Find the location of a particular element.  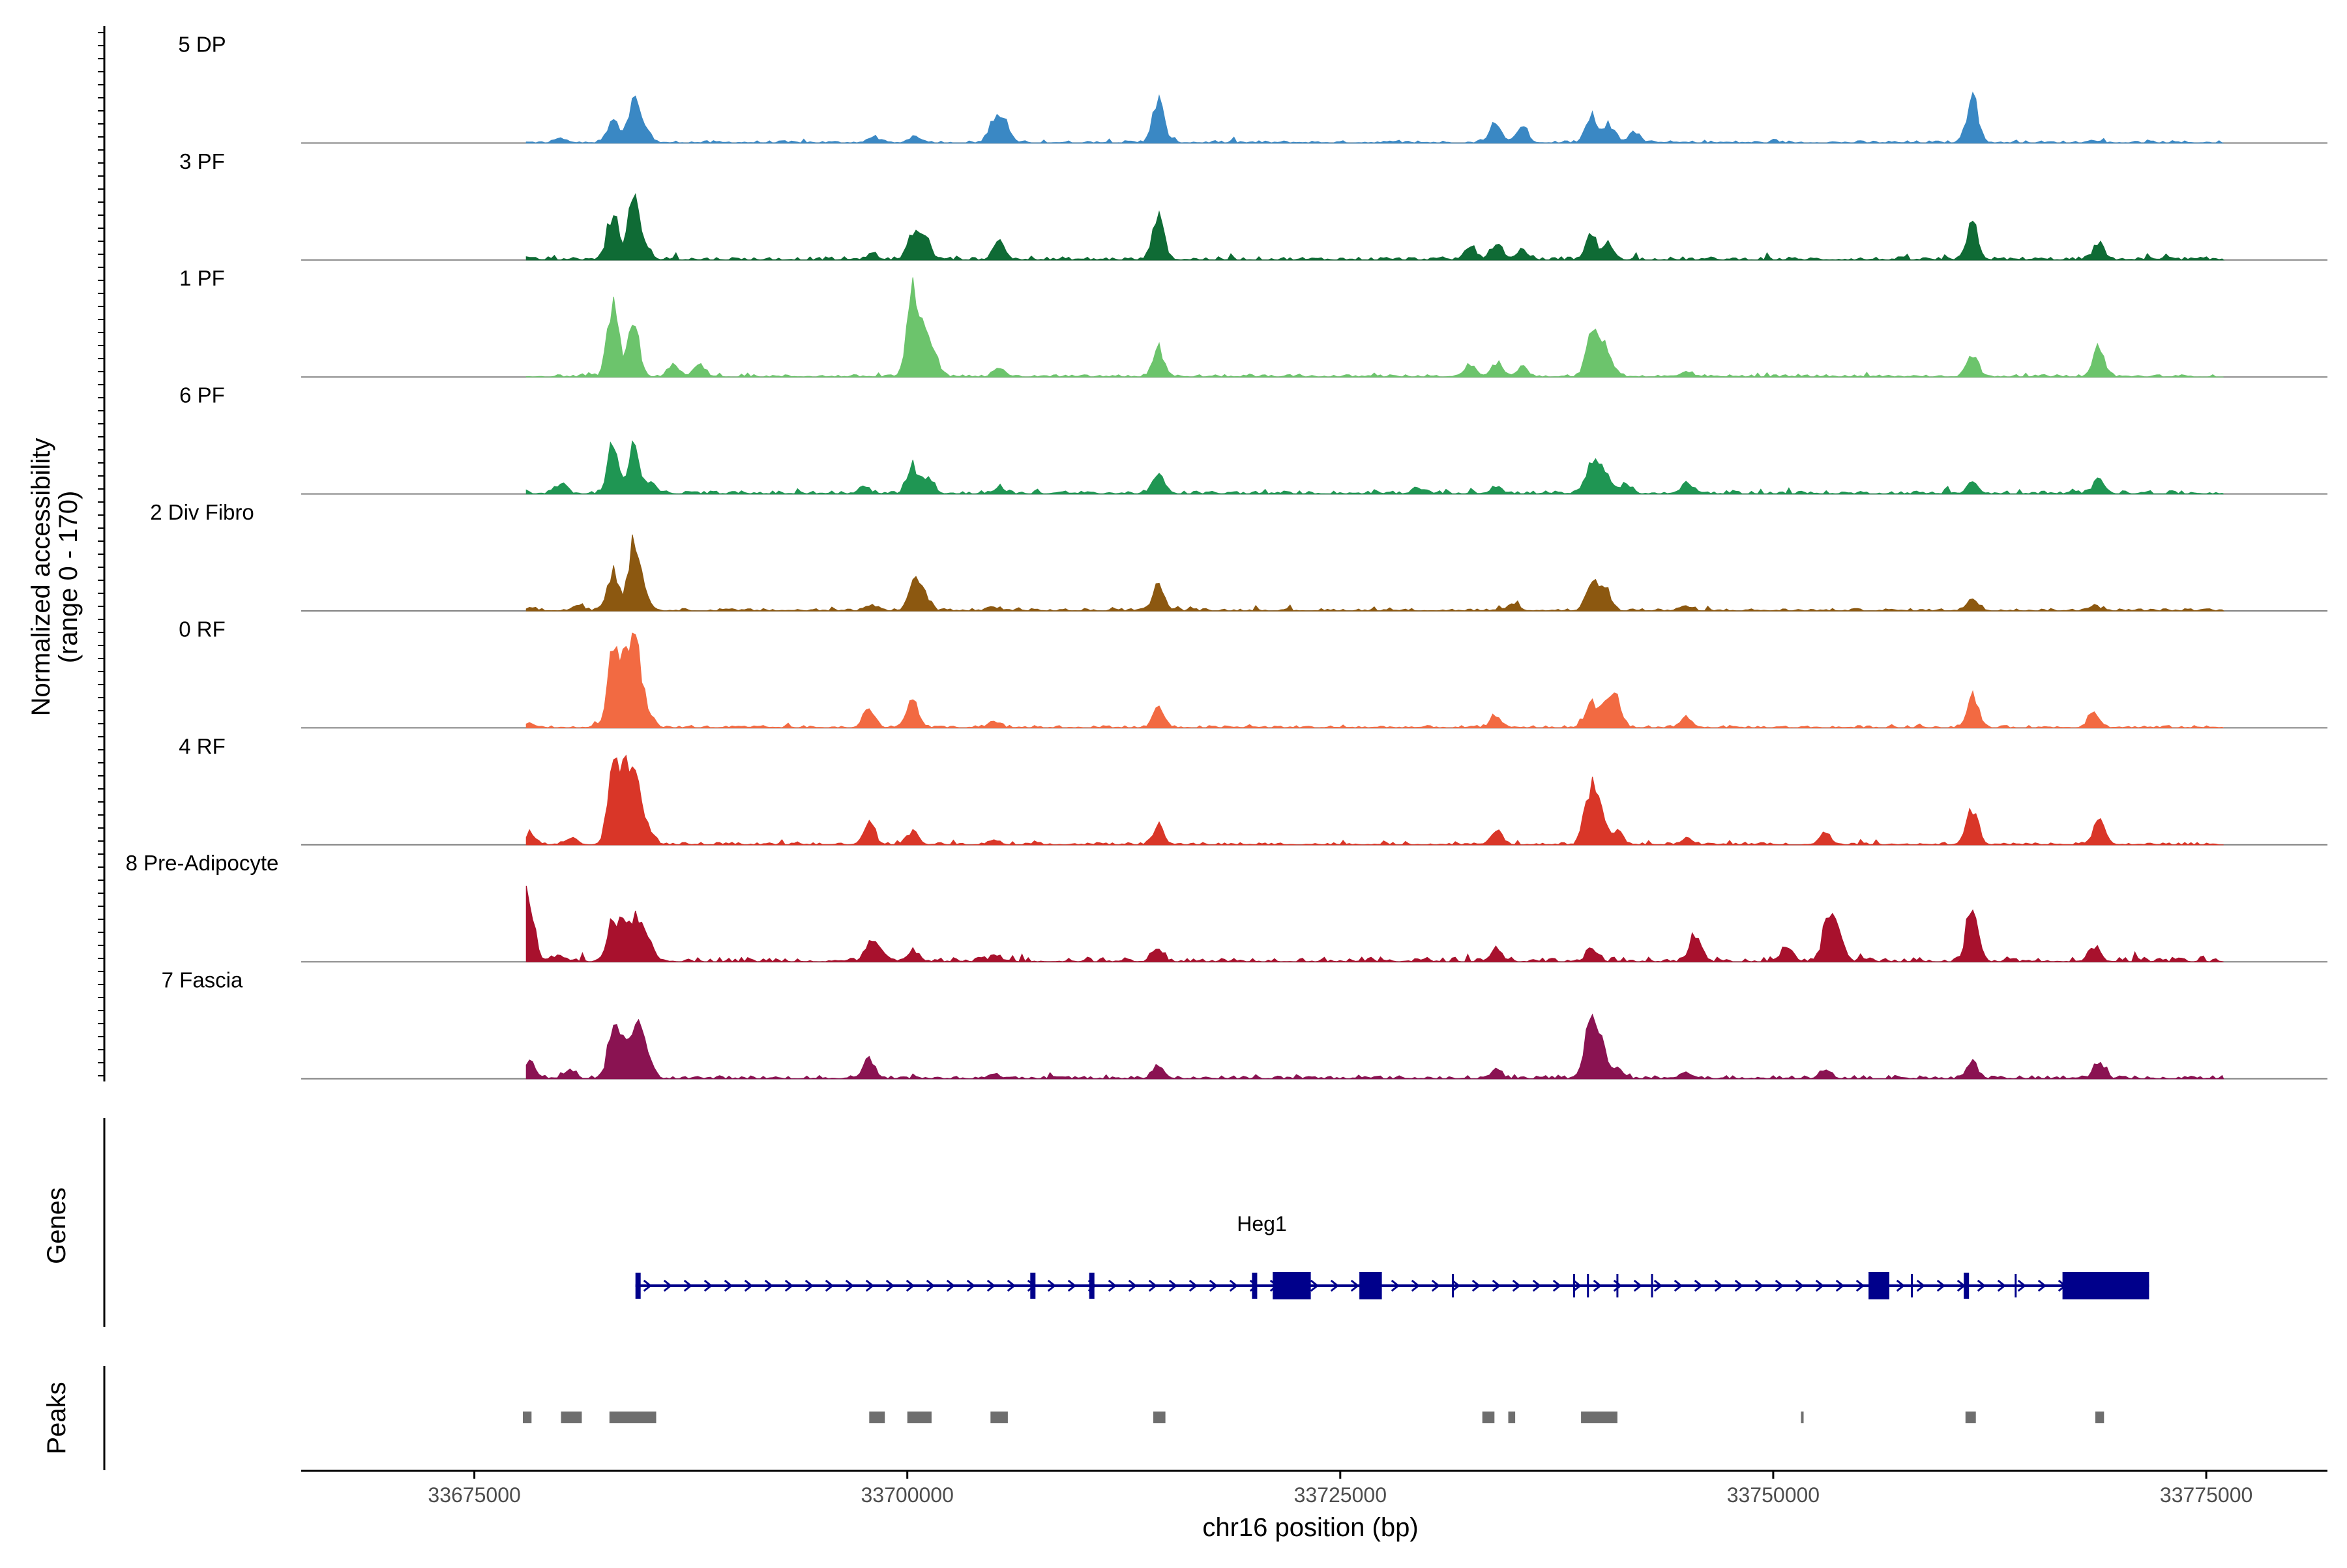

track-label: 6 PF is located at coordinates (202, 395).